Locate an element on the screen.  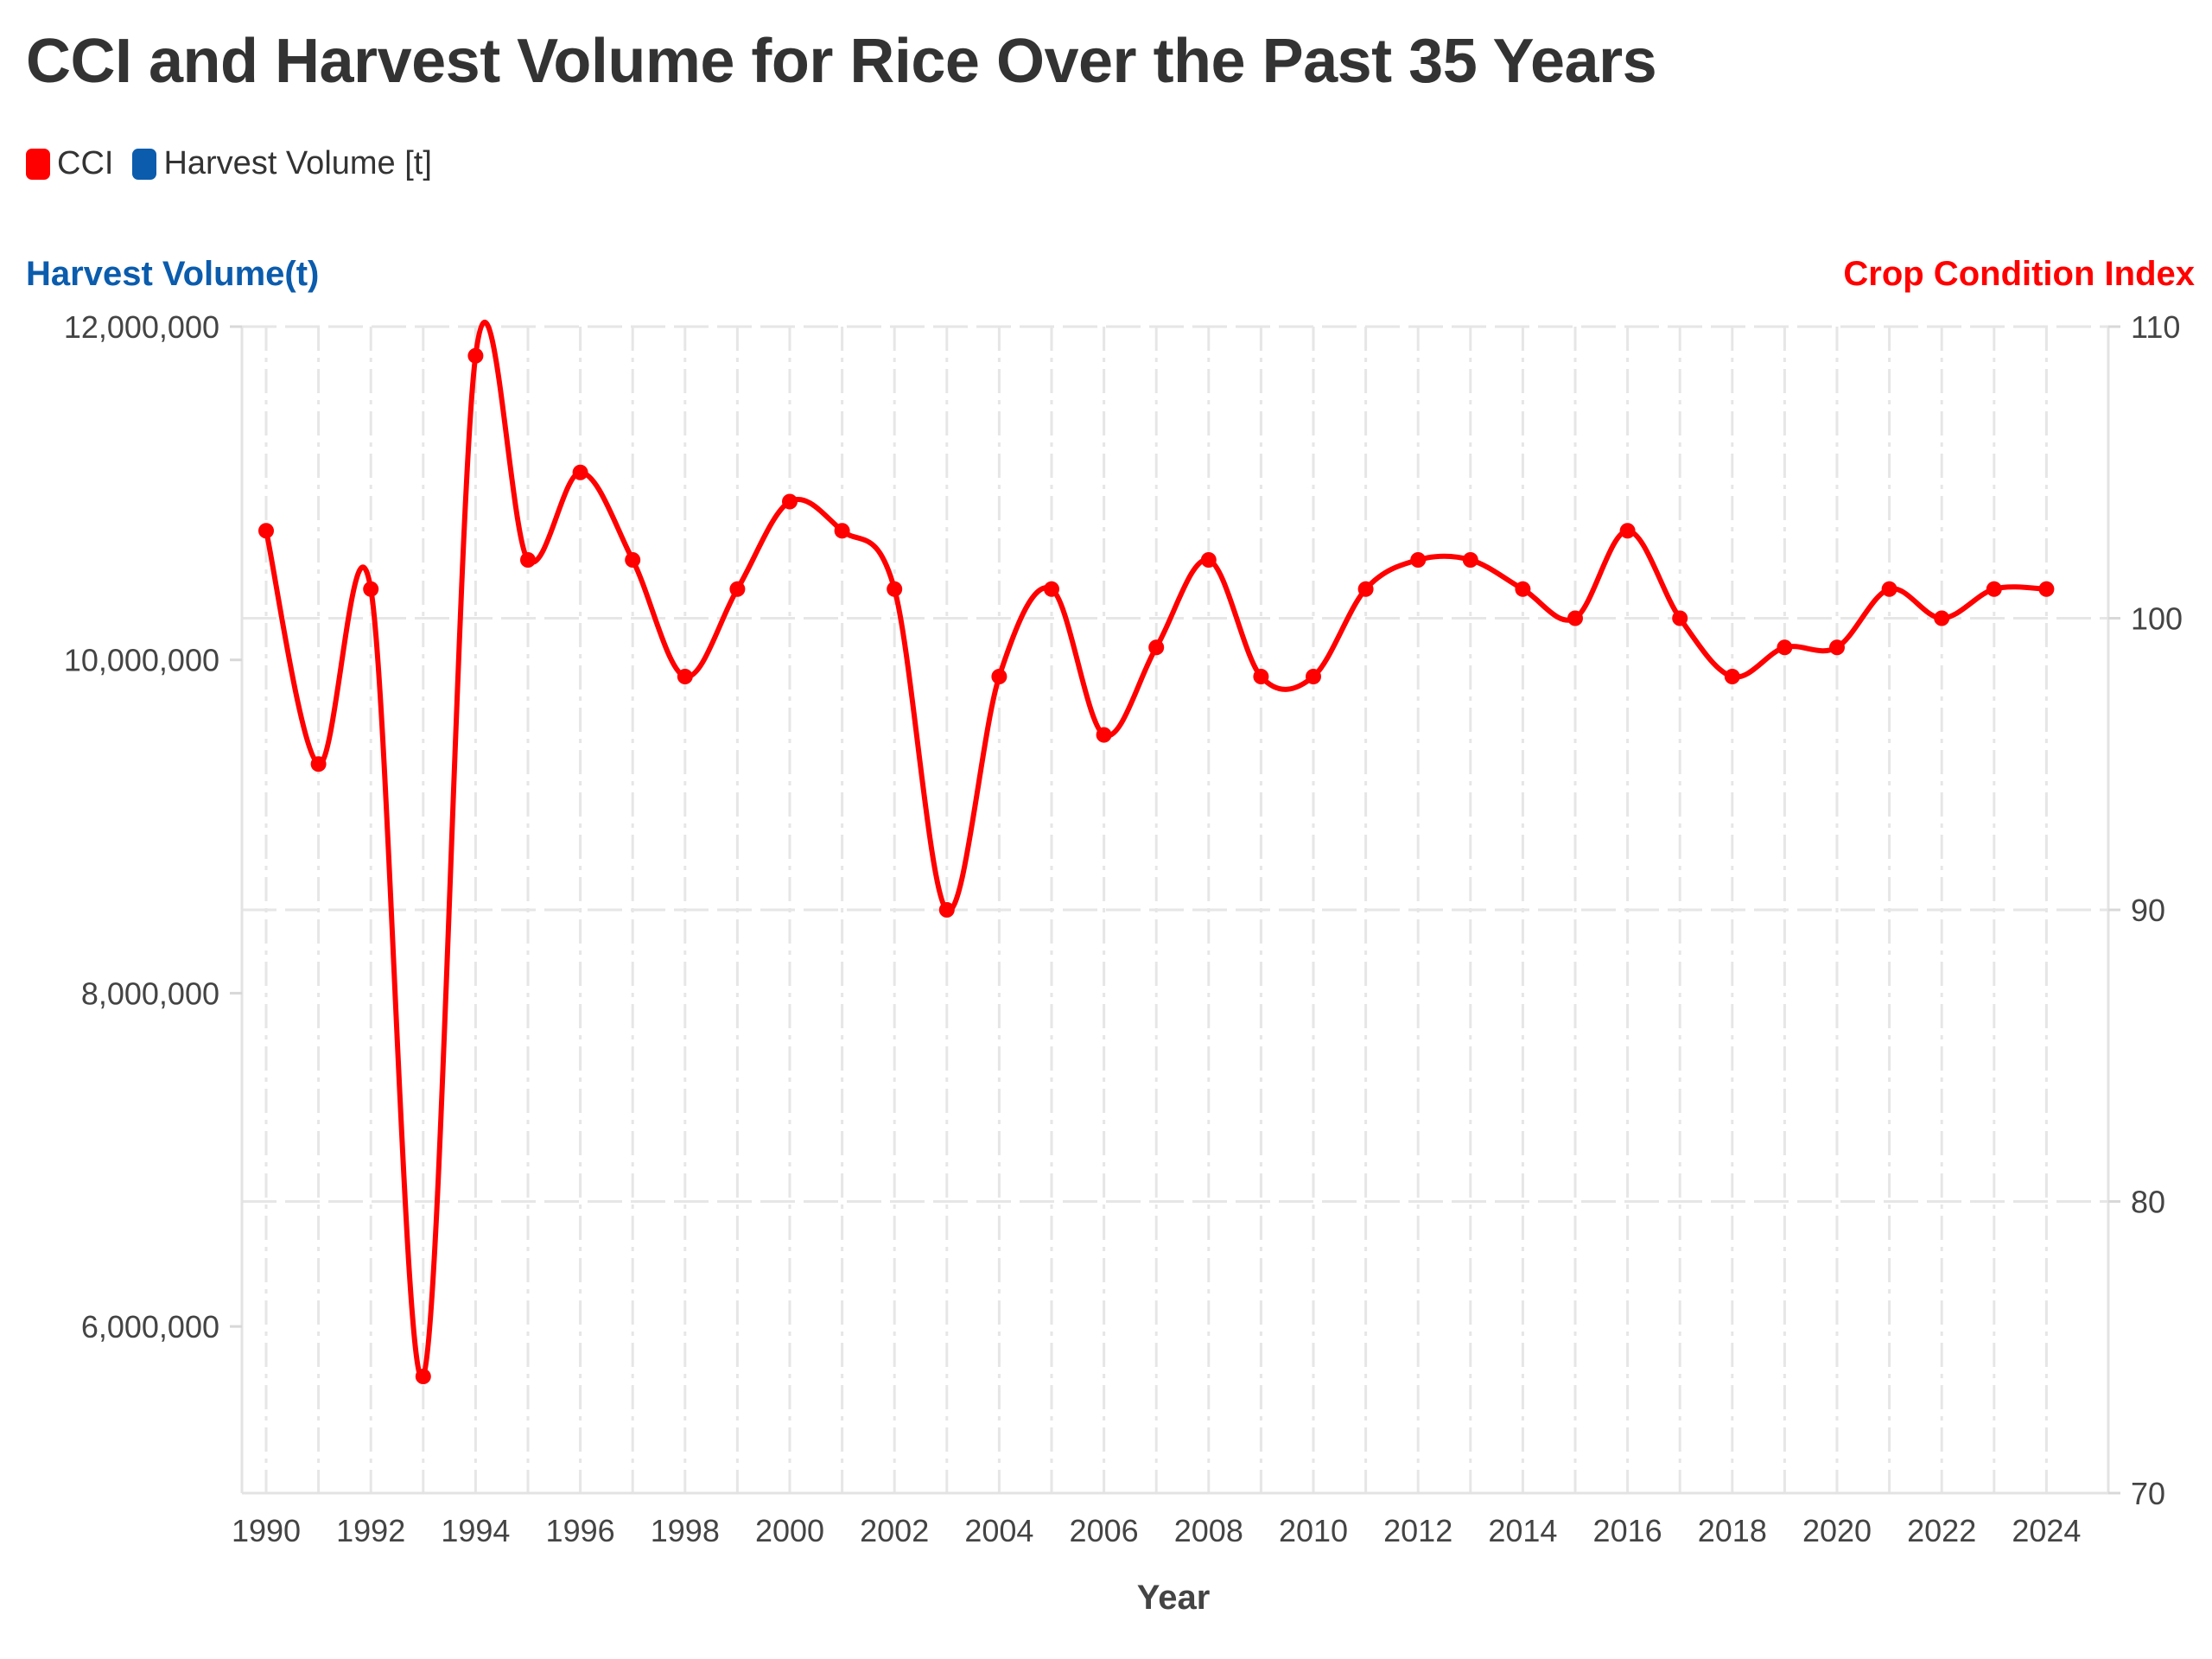
data-point-cci-1996 is located at coordinates (580, 472).